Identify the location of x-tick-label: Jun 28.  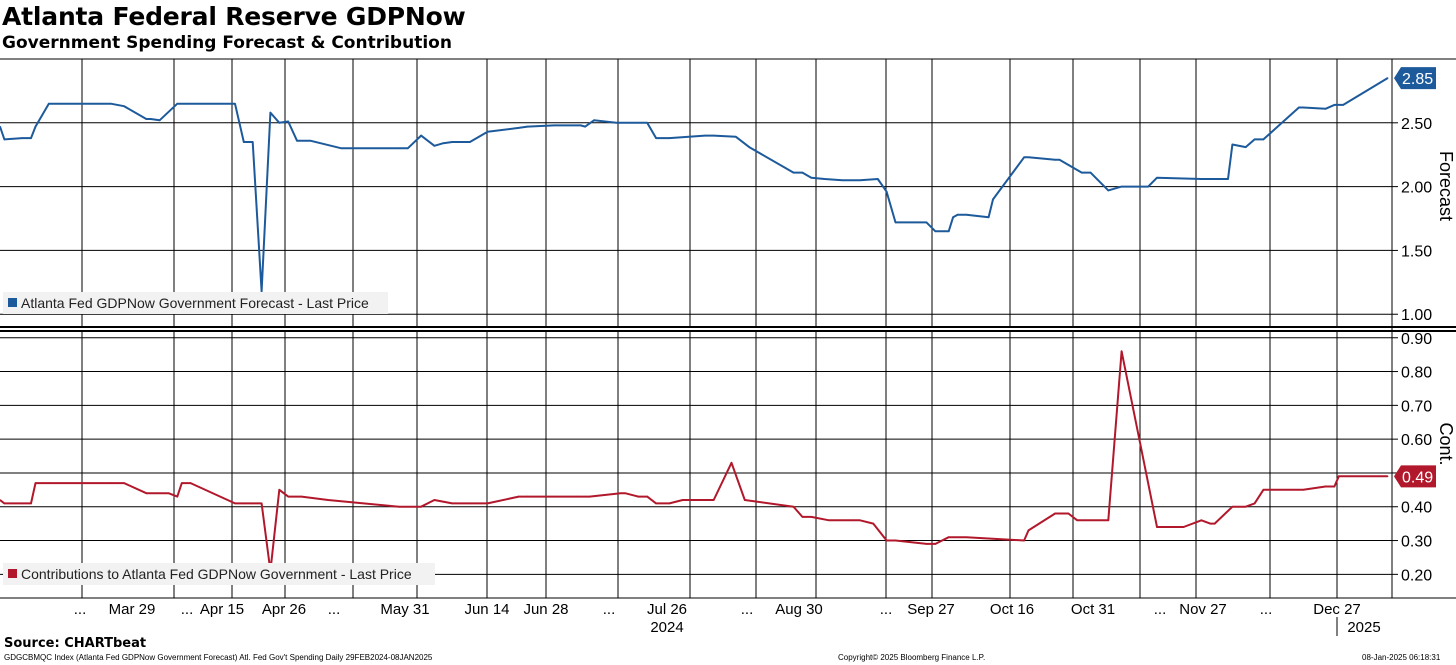
(545, 609).